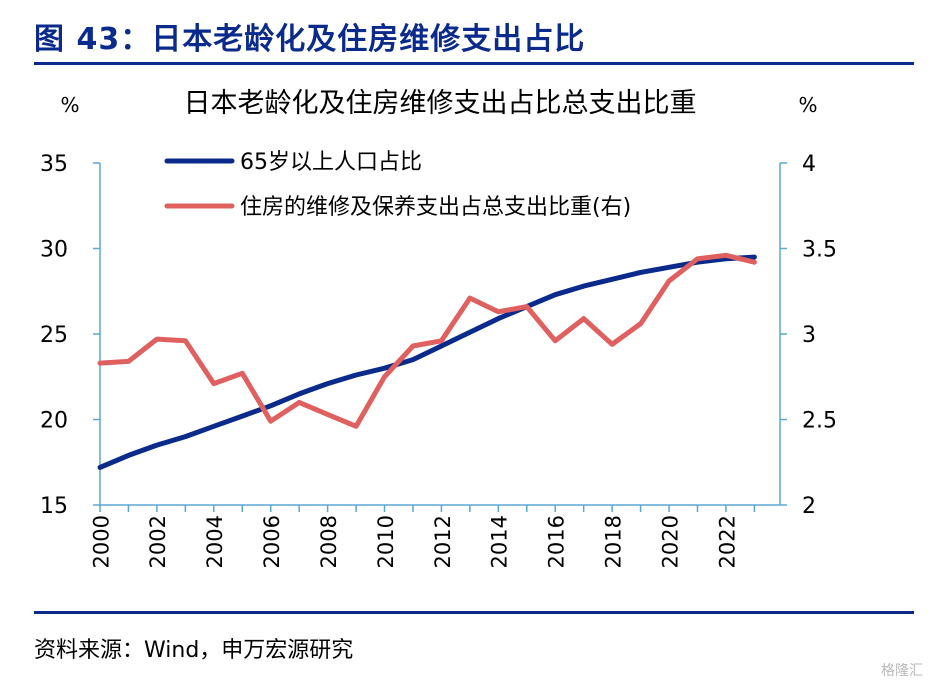 This screenshot has height=689, width=935. I want to click on legend-label: 65岁以上人口占比, so click(331, 162).